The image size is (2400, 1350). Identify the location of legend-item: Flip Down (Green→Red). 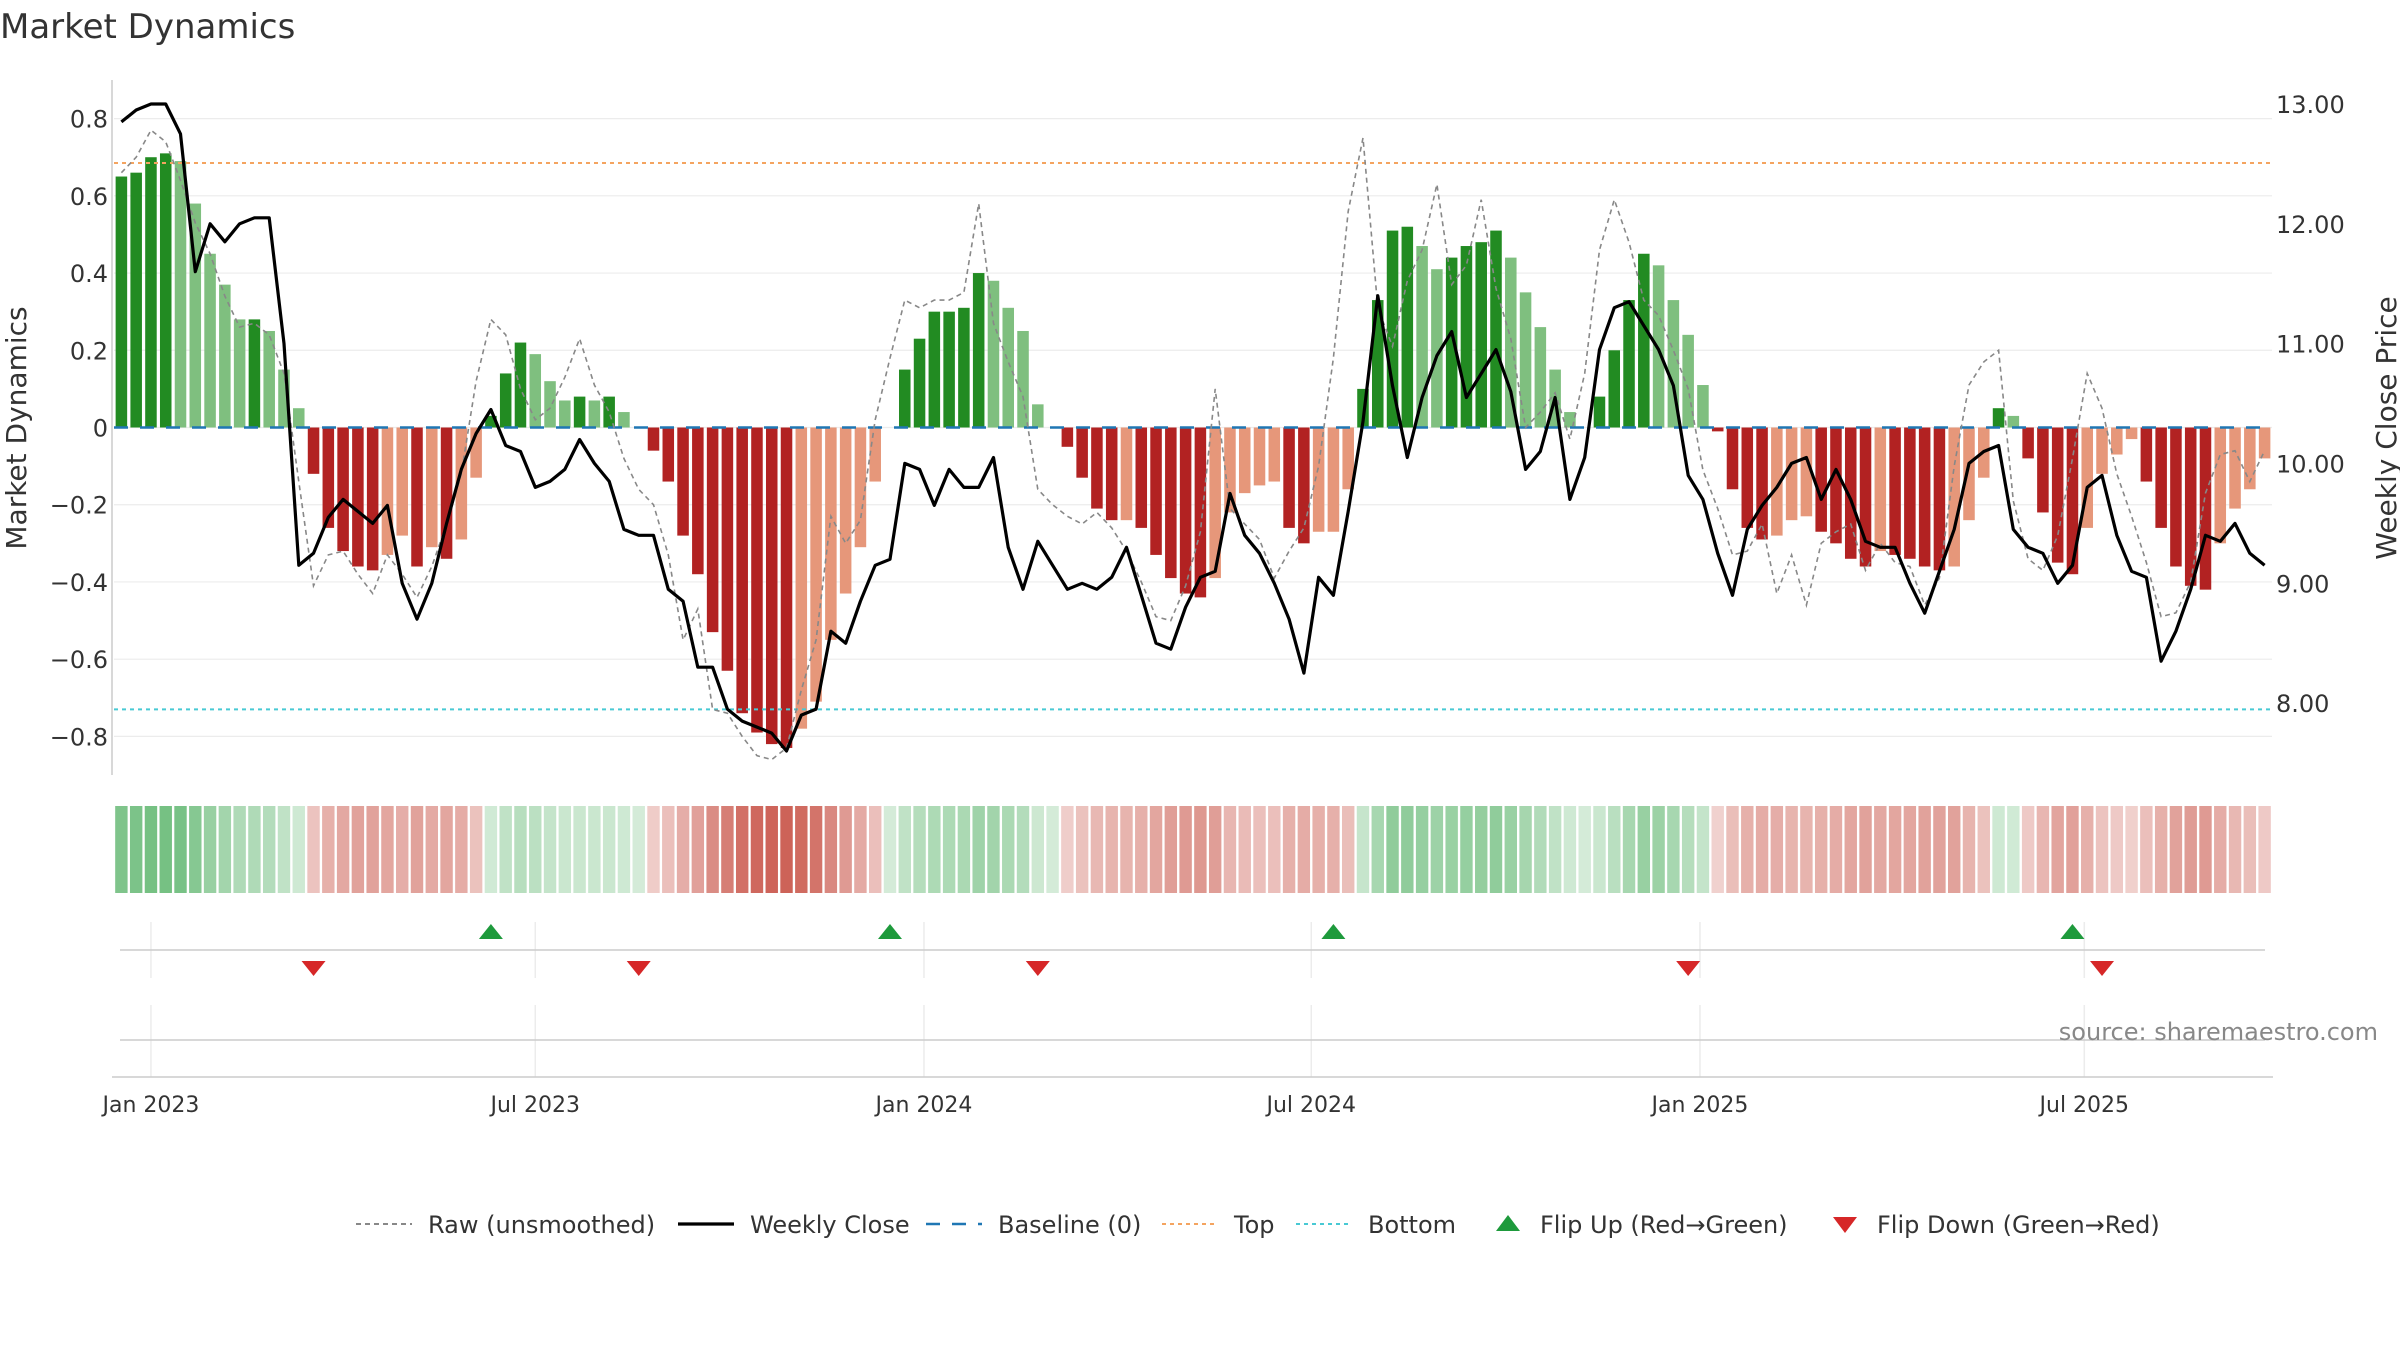
(1996, 1225).